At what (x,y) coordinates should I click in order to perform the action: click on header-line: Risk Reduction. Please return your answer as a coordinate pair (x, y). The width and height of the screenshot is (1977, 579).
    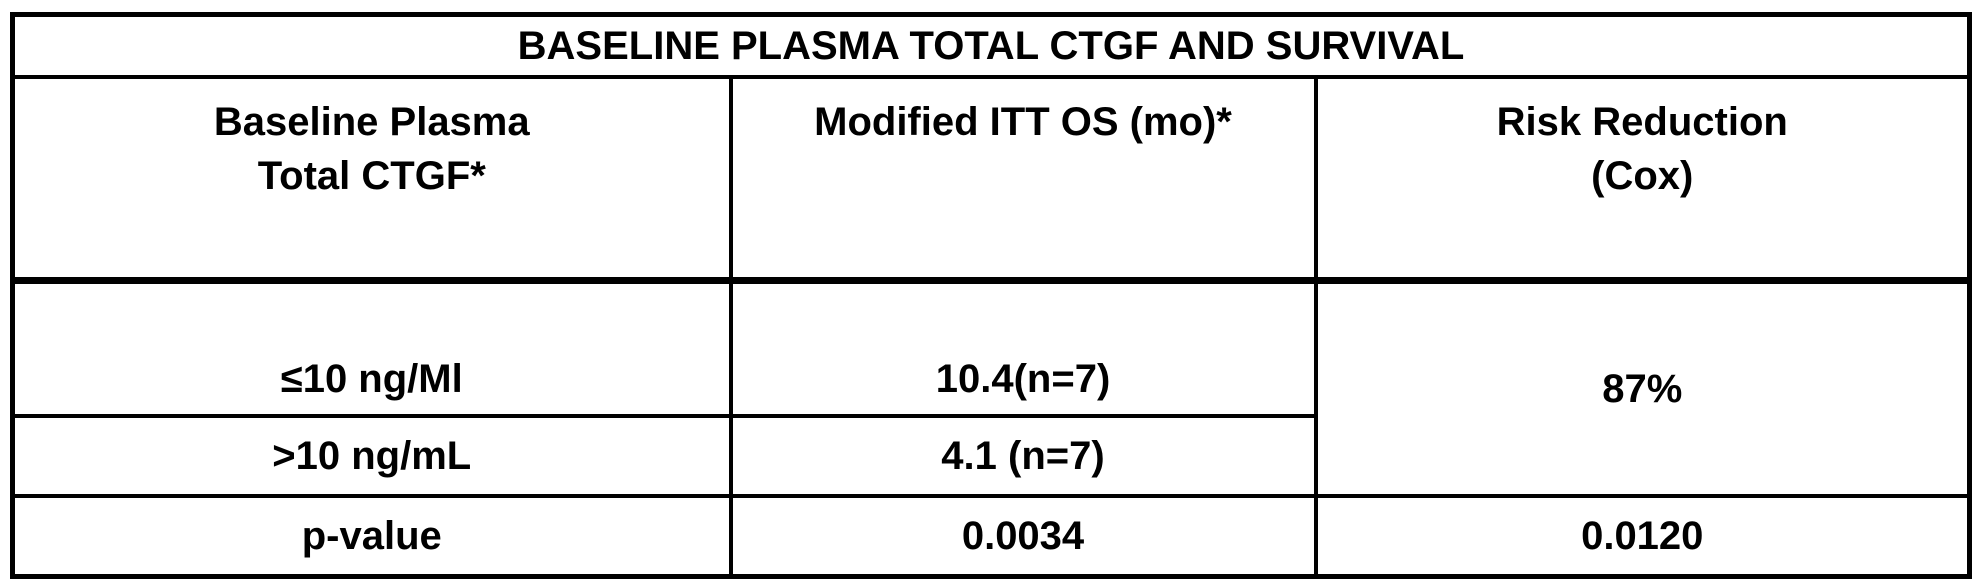
    Looking at the image, I should click on (1642, 122).